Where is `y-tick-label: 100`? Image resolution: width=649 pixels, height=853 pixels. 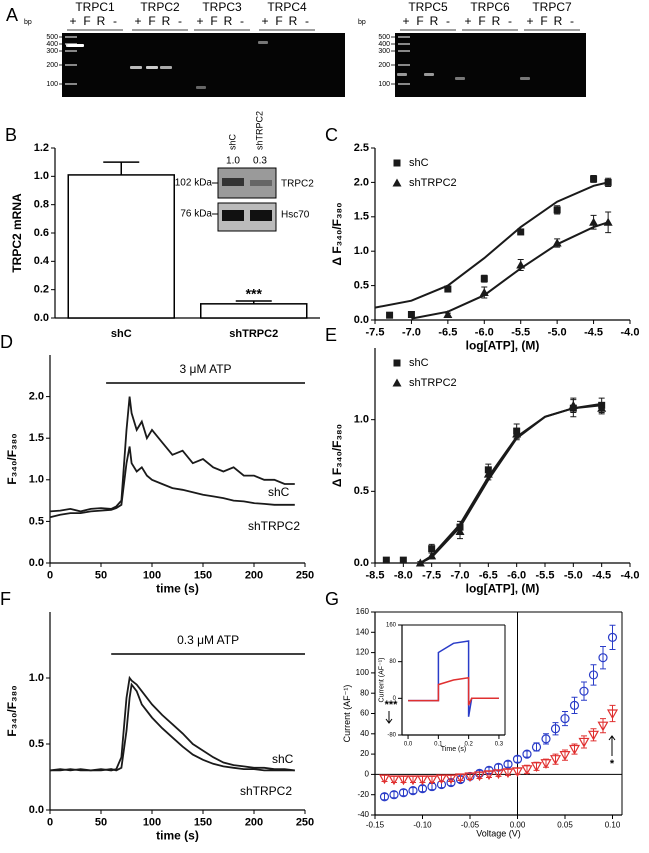
y-tick-label: 100 is located at coordinates (363, 672).